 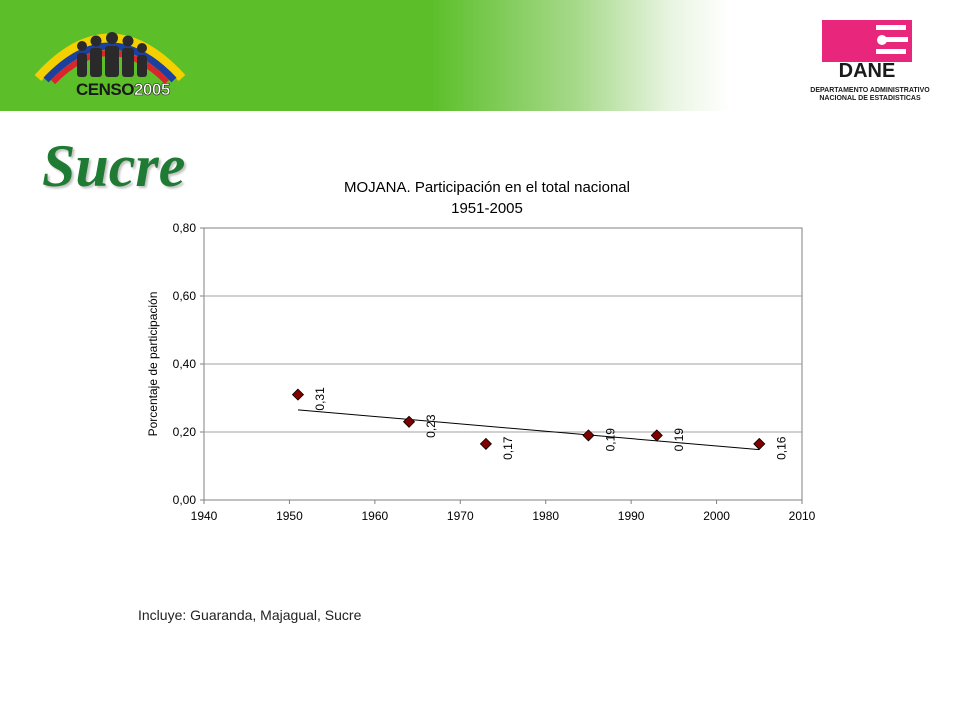 What do you see at coordinates (320, 399) in the screenshot?
I see `data-label: 0,31` at bounding box center [320, 399].